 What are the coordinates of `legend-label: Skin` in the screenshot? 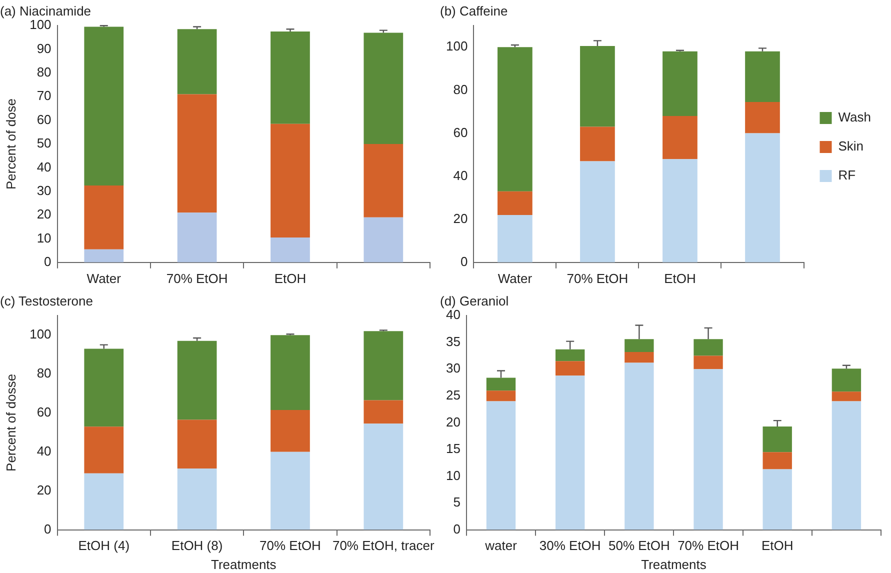 It's located at (851, 146).